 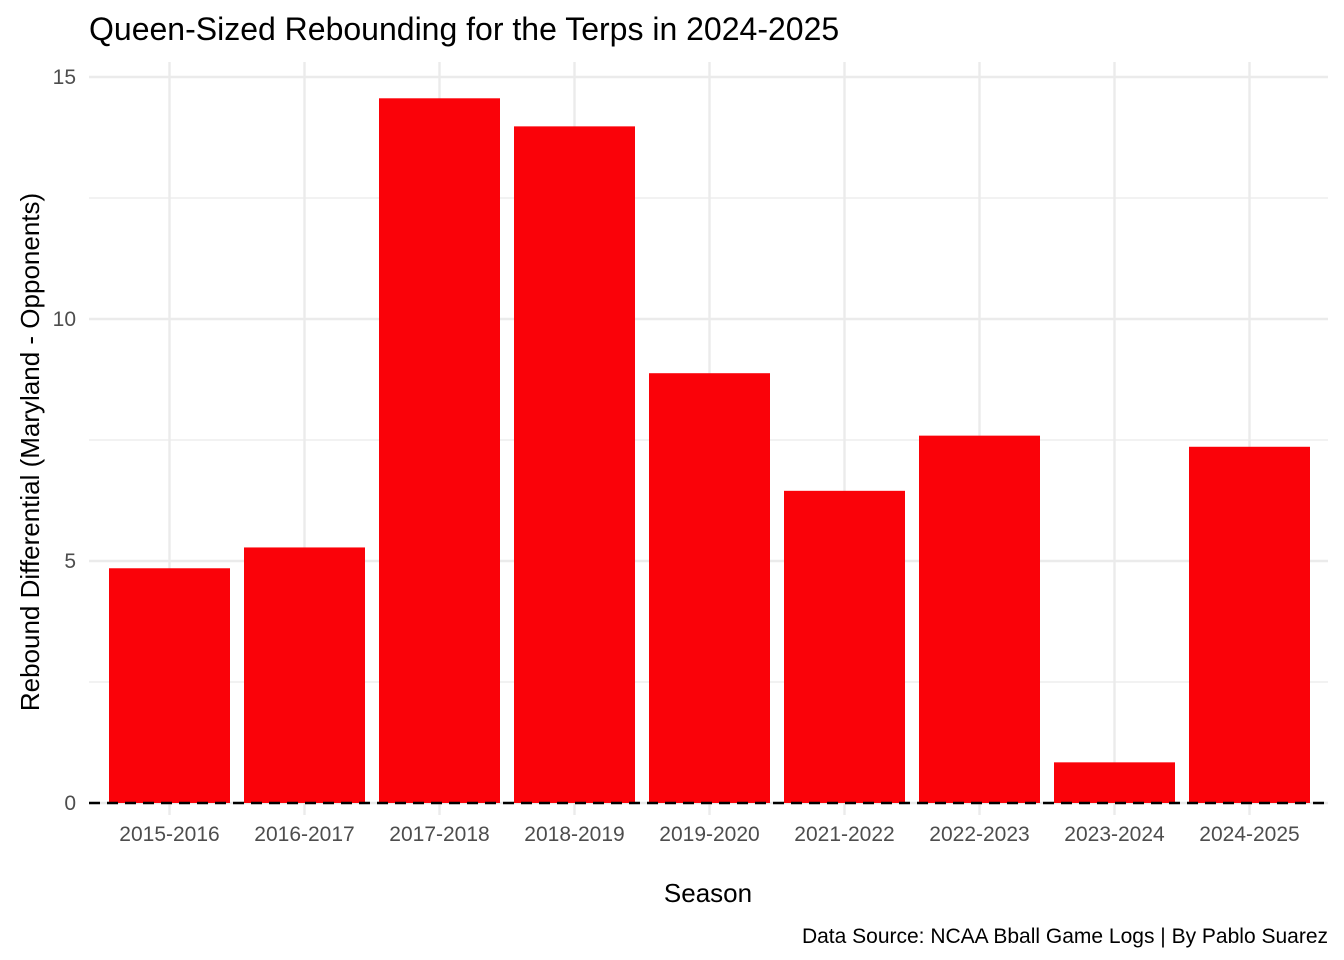 What do you see at coordinates (709, 588) in the screenshot?
I see `bar-2019-2020` at bounding box center [709, 588].